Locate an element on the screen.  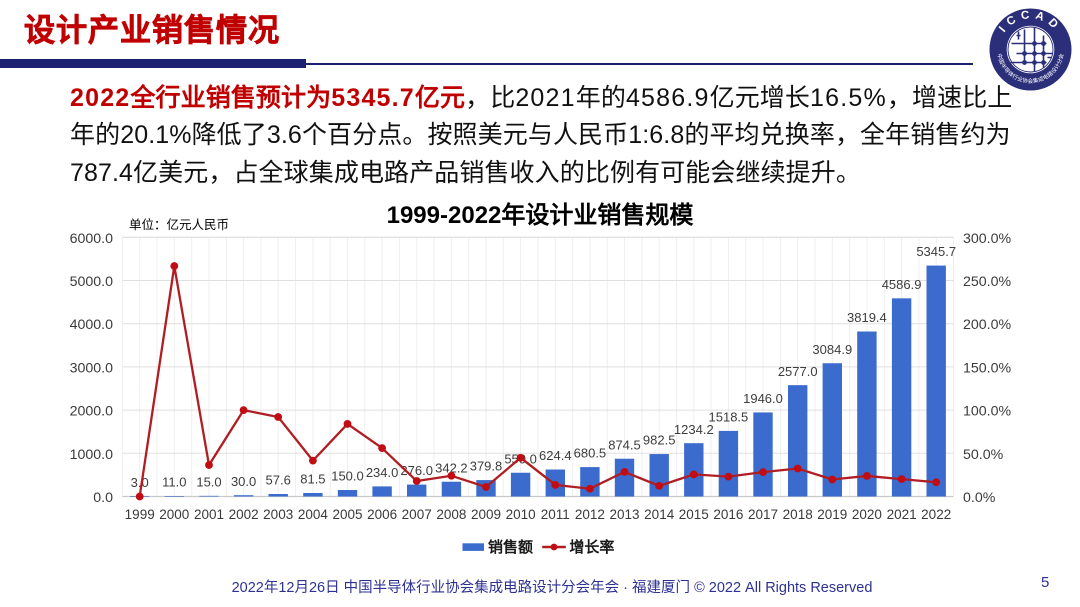
svg-text: 1518.5 is located at coordinates (729, 417).